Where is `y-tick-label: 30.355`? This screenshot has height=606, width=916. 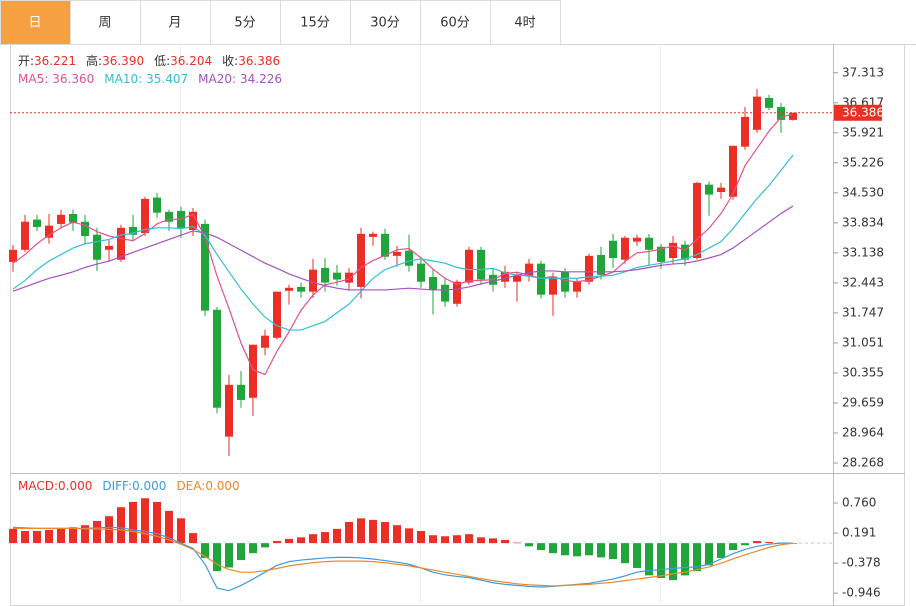
y-tick-label: 30.355 is located at coordinates (863, 372).